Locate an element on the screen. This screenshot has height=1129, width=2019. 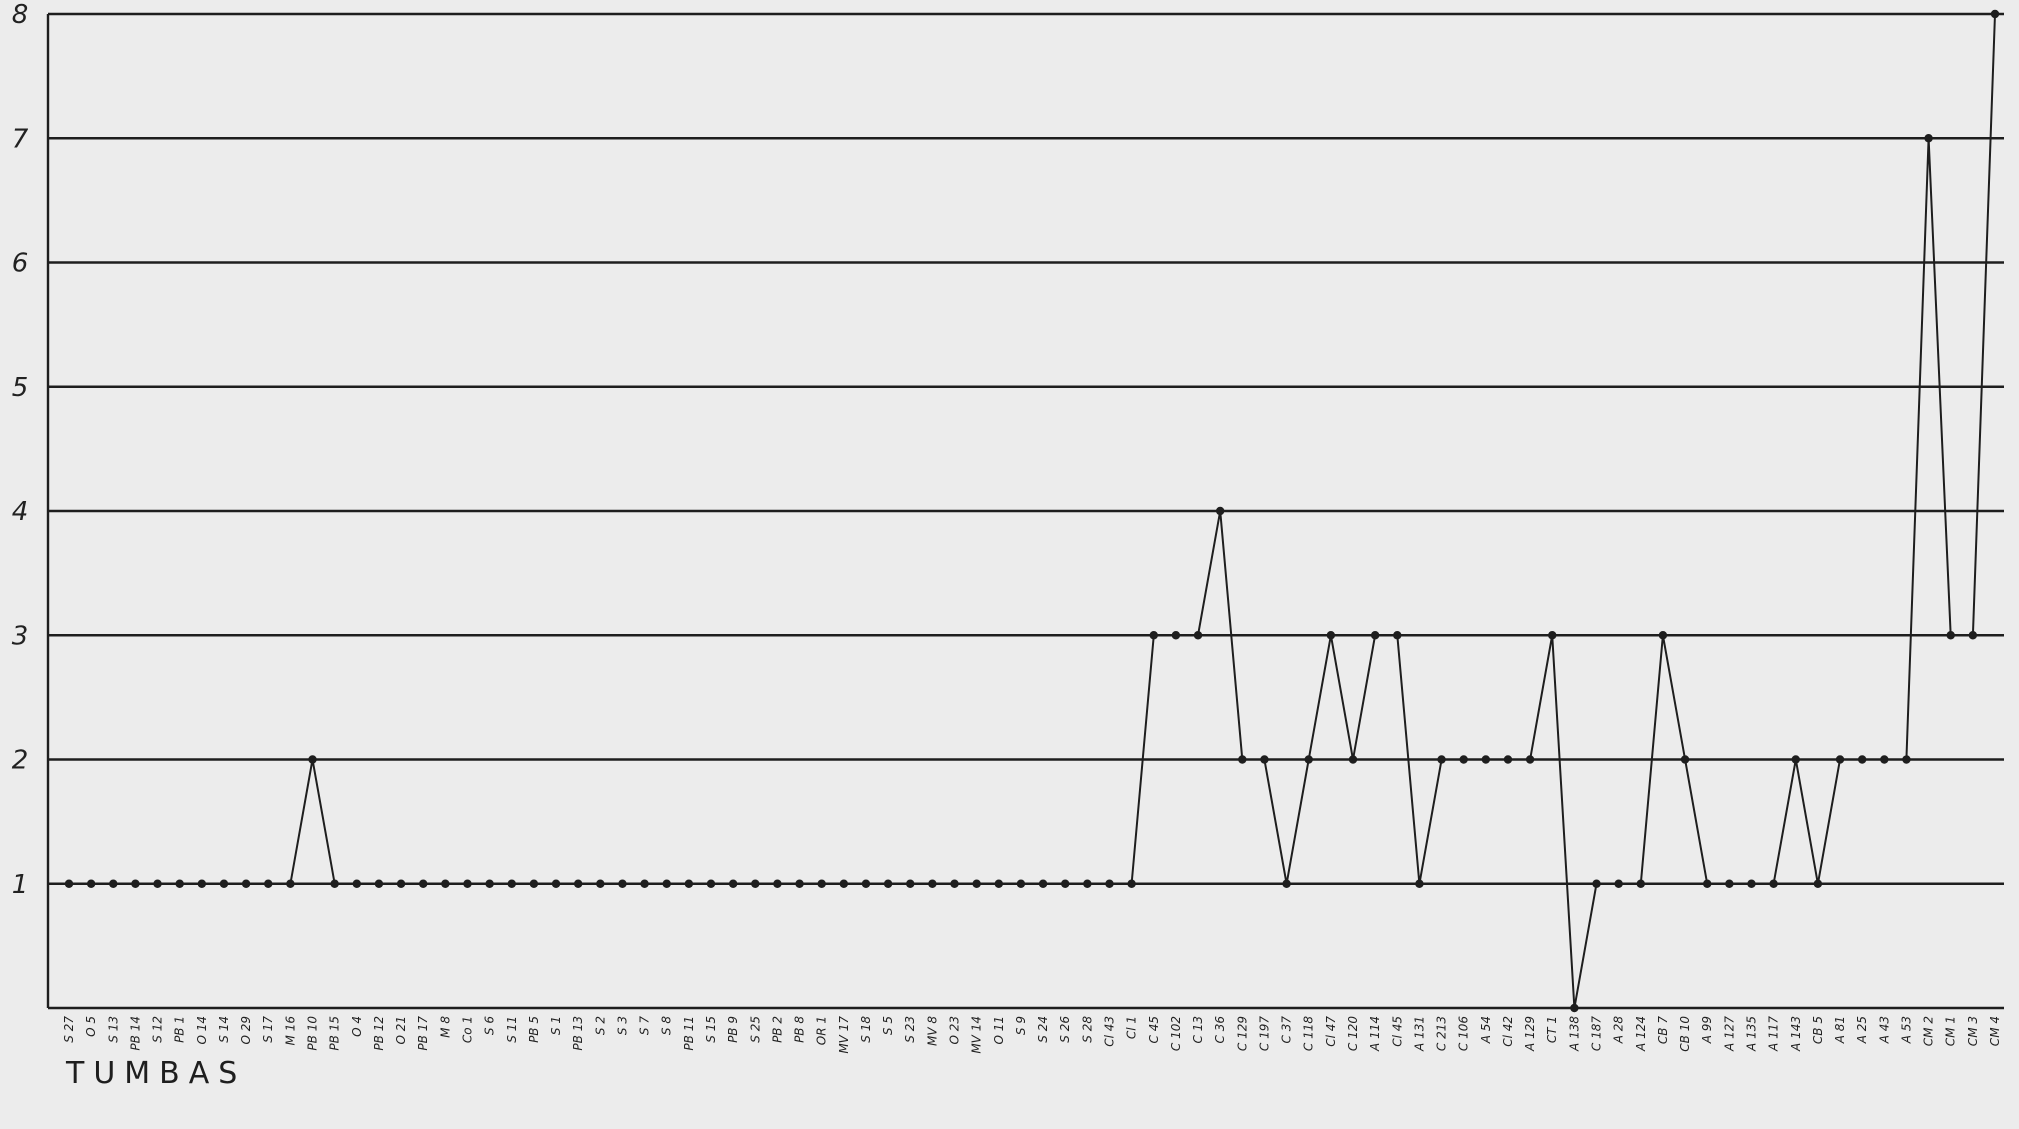
x-tick-label: PB 2 is located at coordinates (777, 1029).